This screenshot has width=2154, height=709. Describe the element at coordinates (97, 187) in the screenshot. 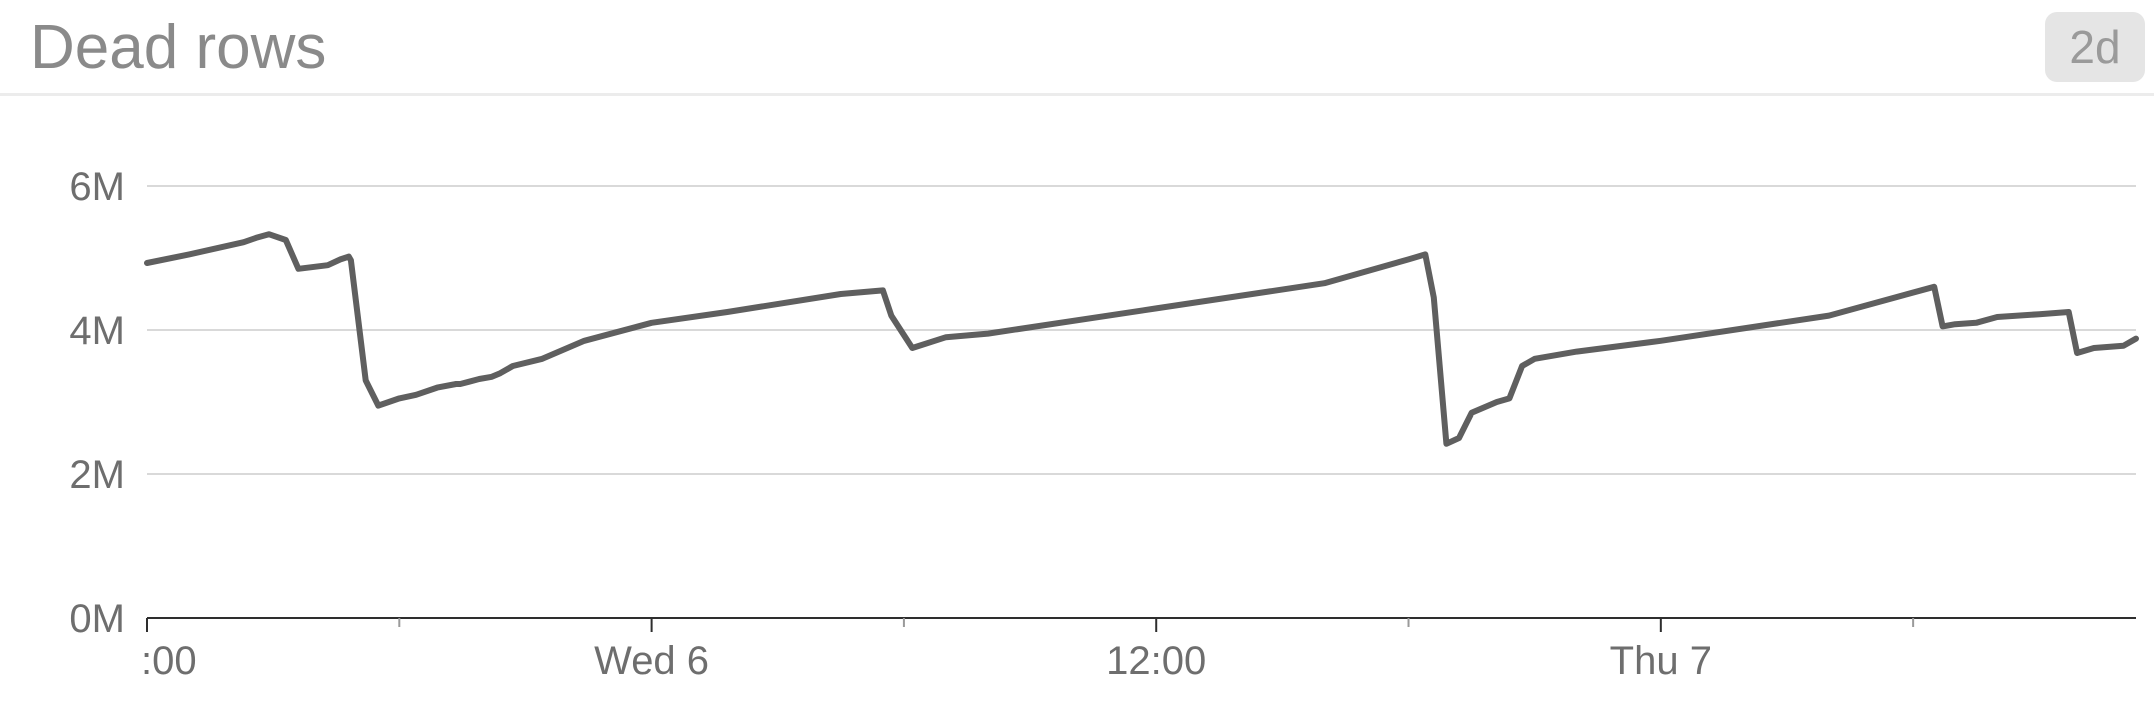

I see `y-tick-label: 6M` at that location.